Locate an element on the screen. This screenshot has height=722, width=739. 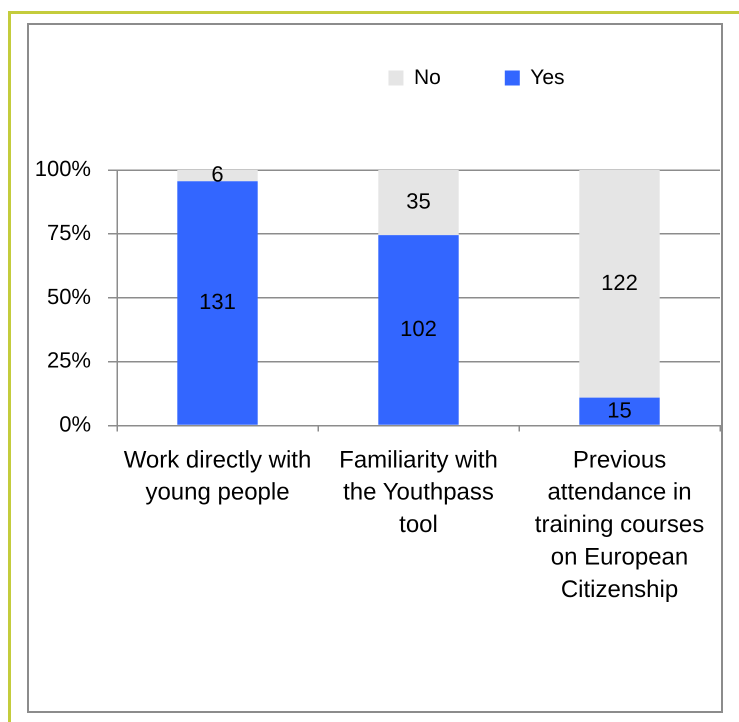
annotation: 131 is located at coordinates (217, 301).